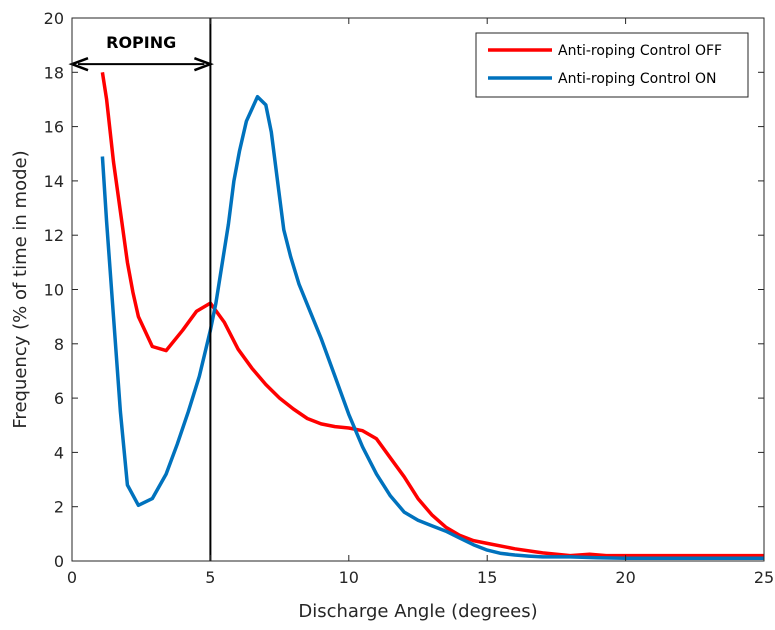  What do you see at coordinates (59, 344) in the screenshot?
I see `y-tick-label: 8` at bounding box center [59, 344].